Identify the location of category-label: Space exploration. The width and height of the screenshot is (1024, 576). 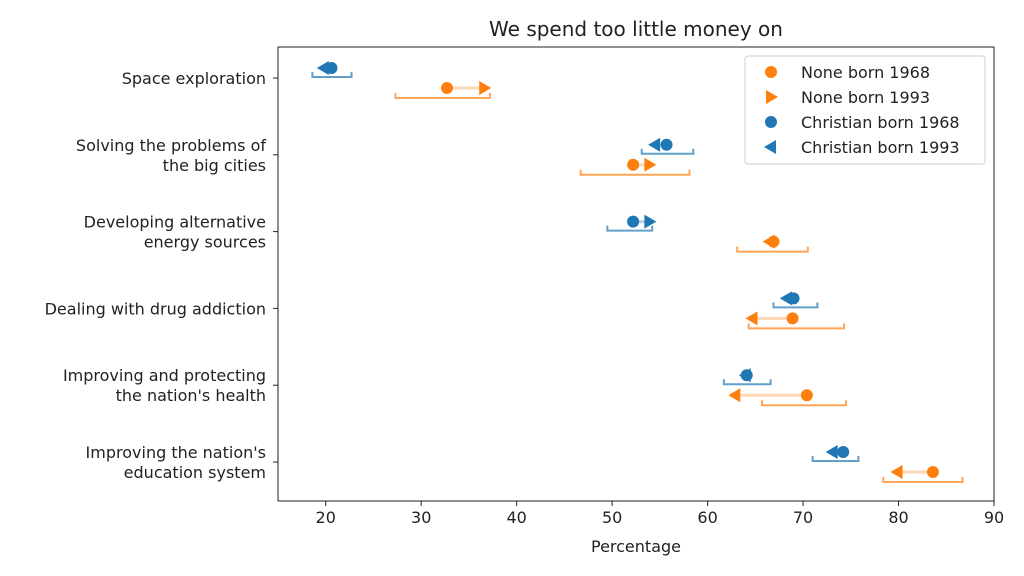
(194, 78).